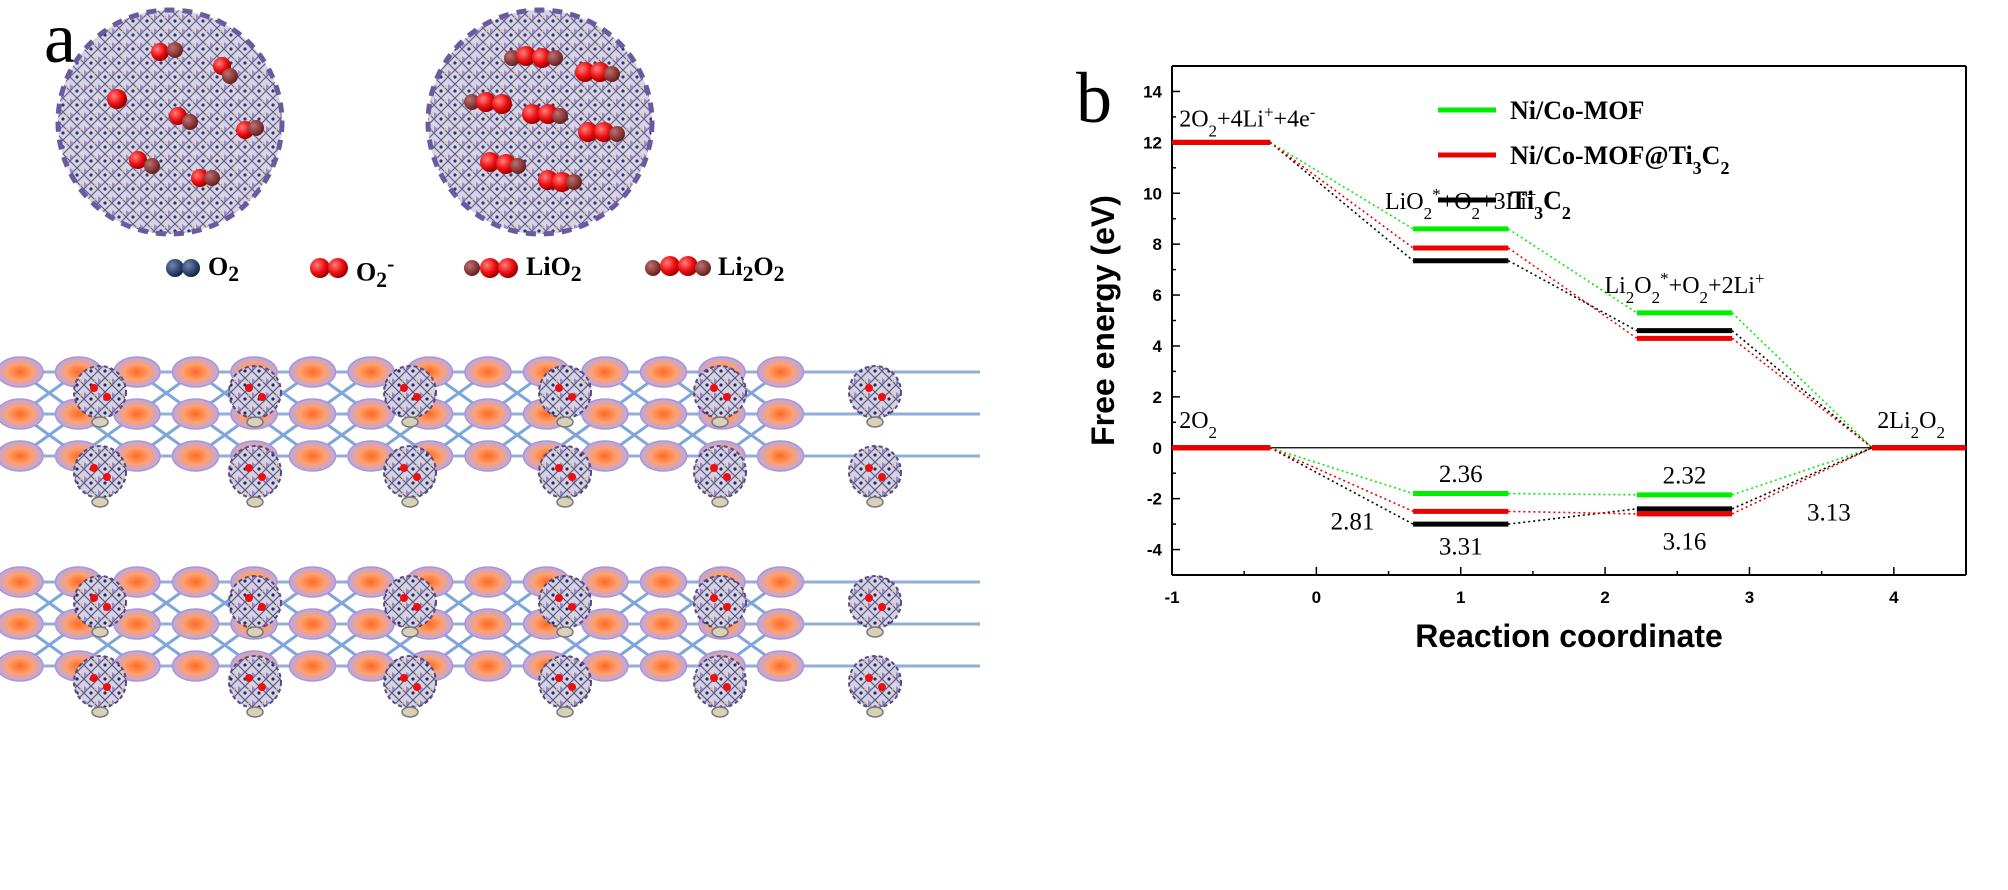 This screenshot has width=2008, height=890. What do you see at coordinates (1619, 159) in the screenshot?
I see `legend-label: Ni/Co-MOF@Ti3C2` at bounding box center [1619, 159].